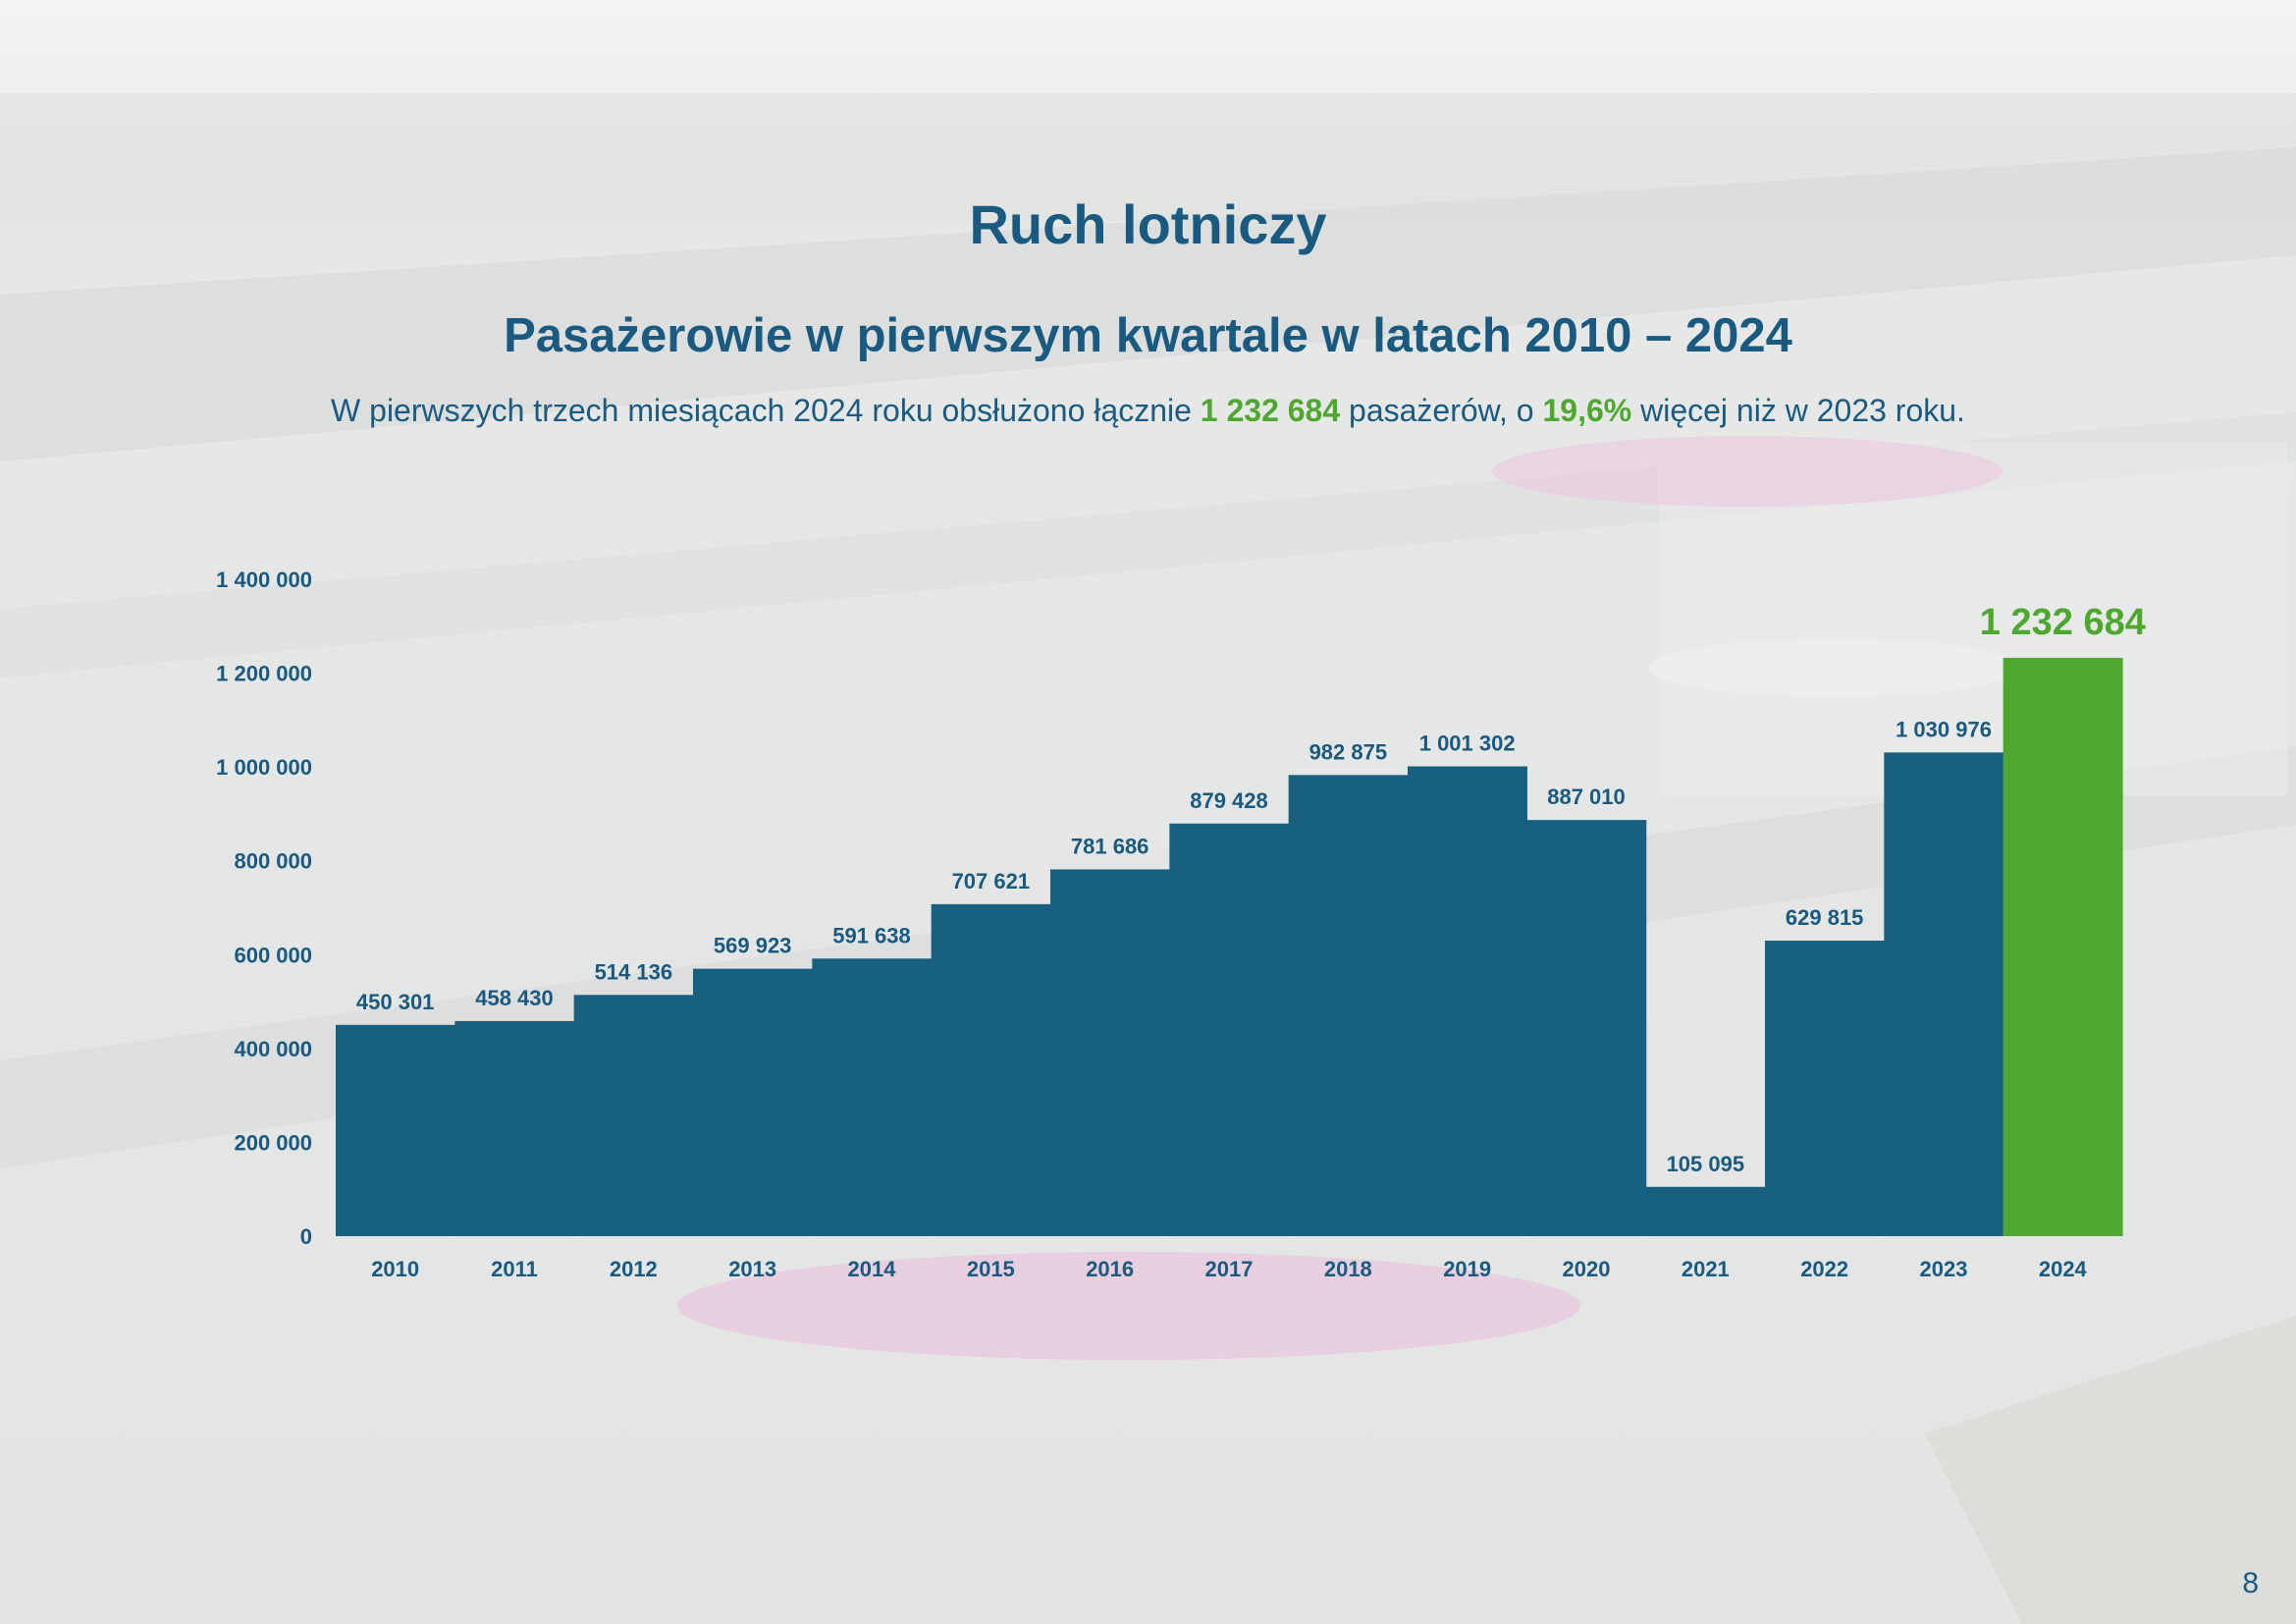 The image size is (2296, 1624). Describe the element at coordinates (273, 1142) in the screenshot. I see `y-tick-label: 200 000` at that location.